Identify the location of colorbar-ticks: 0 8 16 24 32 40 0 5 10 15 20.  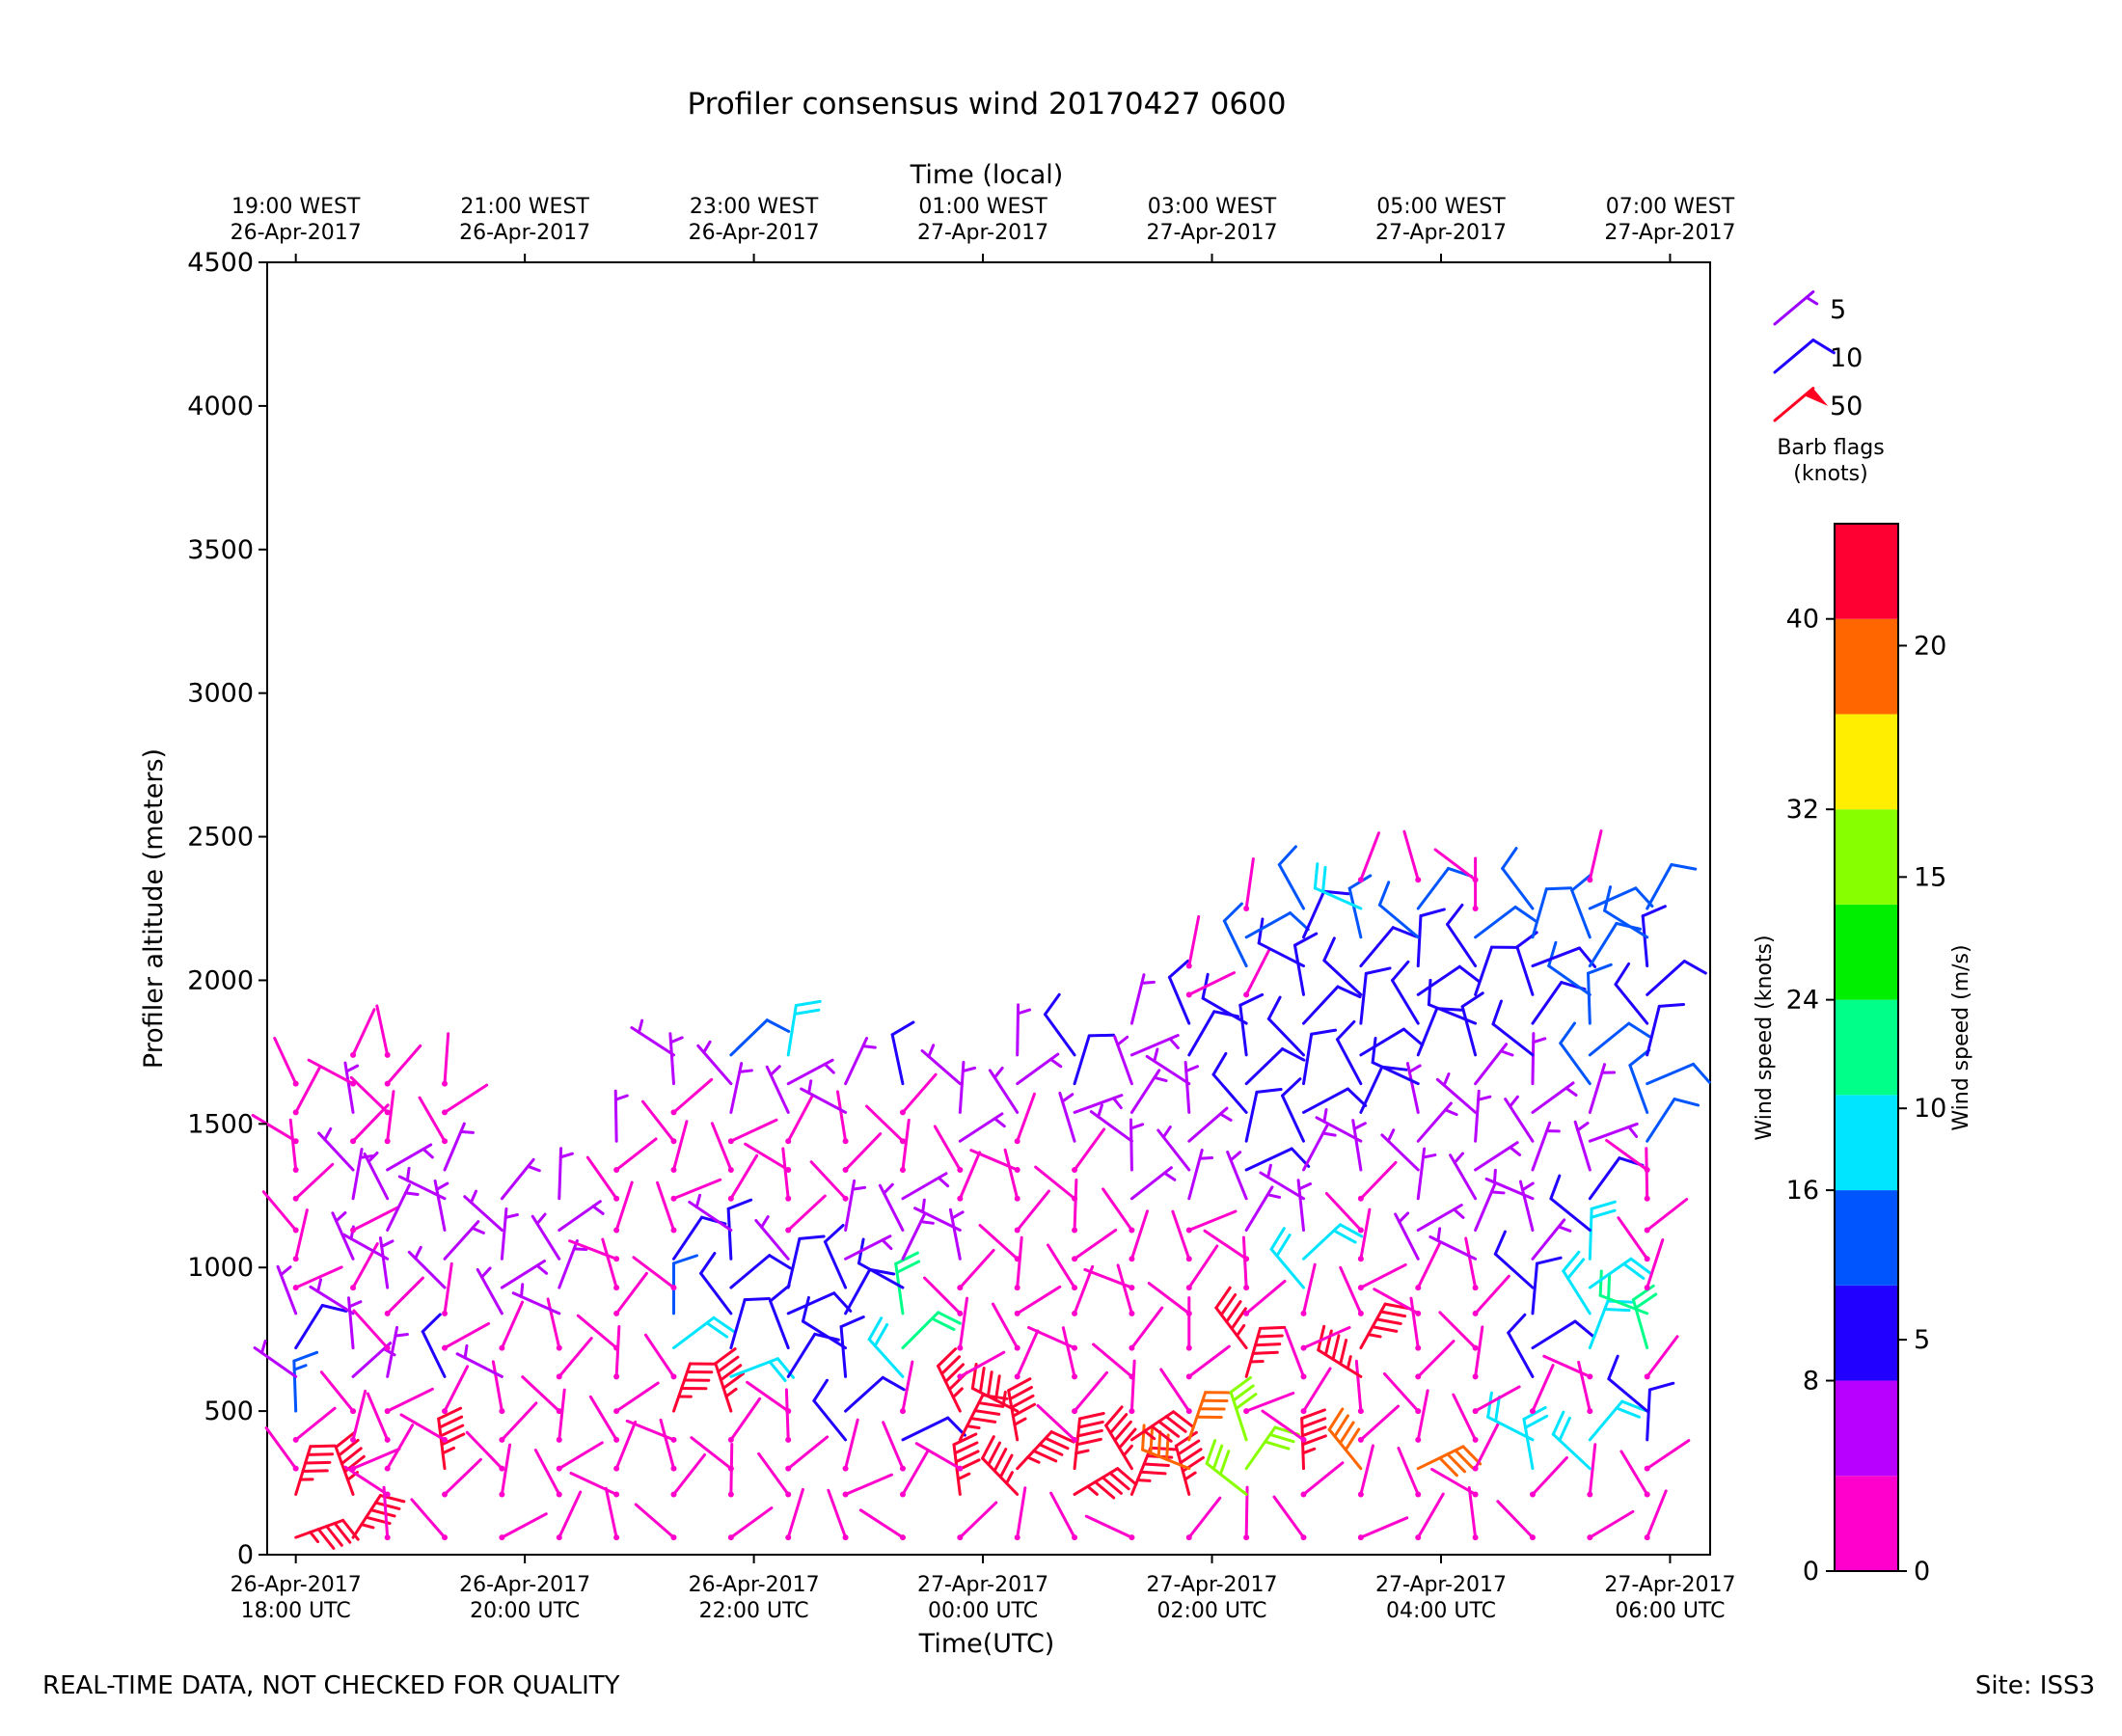
(1867, 1096).